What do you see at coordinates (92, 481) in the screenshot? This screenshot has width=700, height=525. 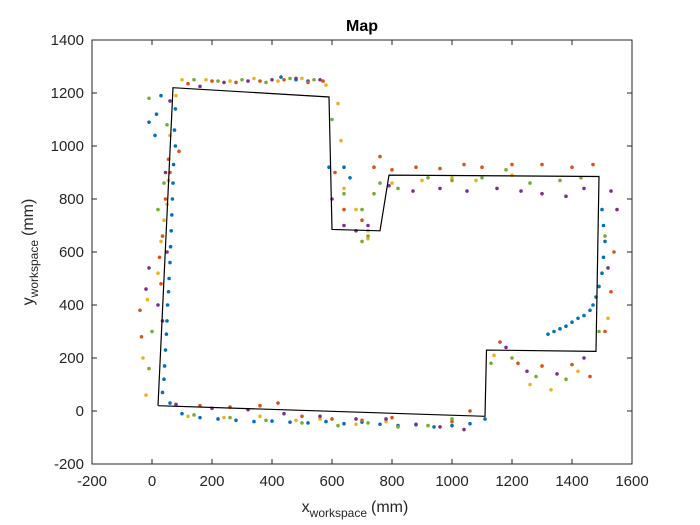 I see `x-tick-label: -200` at bounding box center [92, 481].